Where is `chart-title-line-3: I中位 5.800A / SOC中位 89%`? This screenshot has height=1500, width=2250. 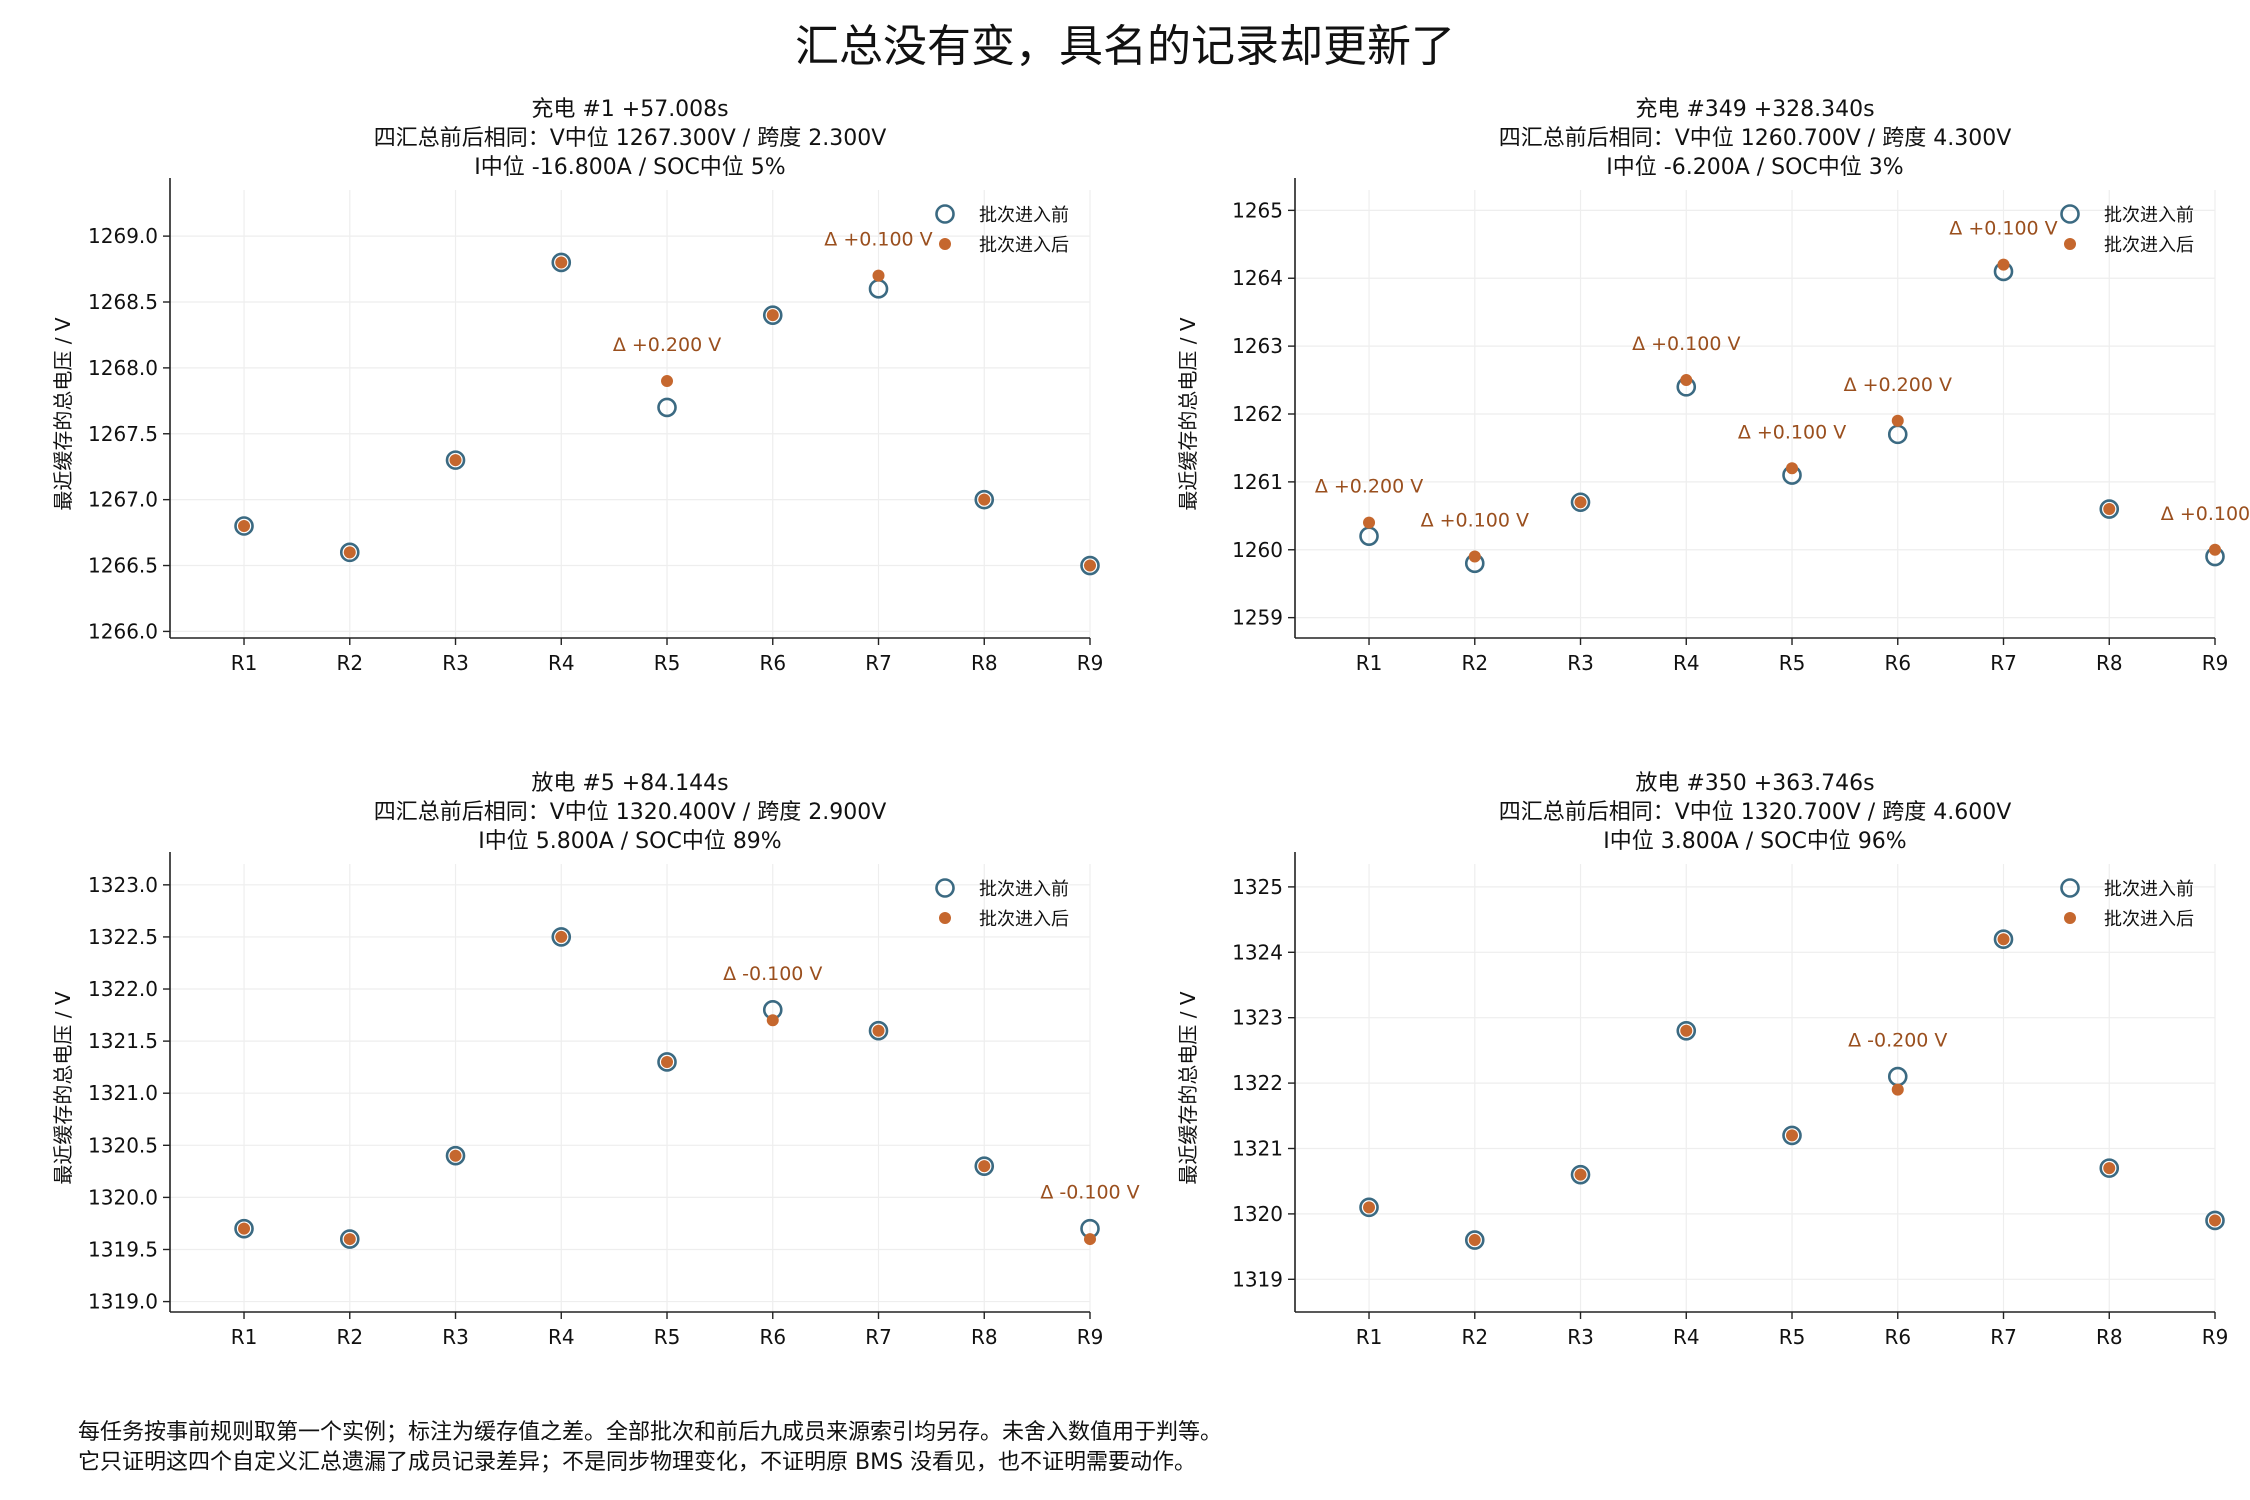 chart-title-line-3: I中位 5.800A / SOC中位 89% is located at coordinates (629, 841).